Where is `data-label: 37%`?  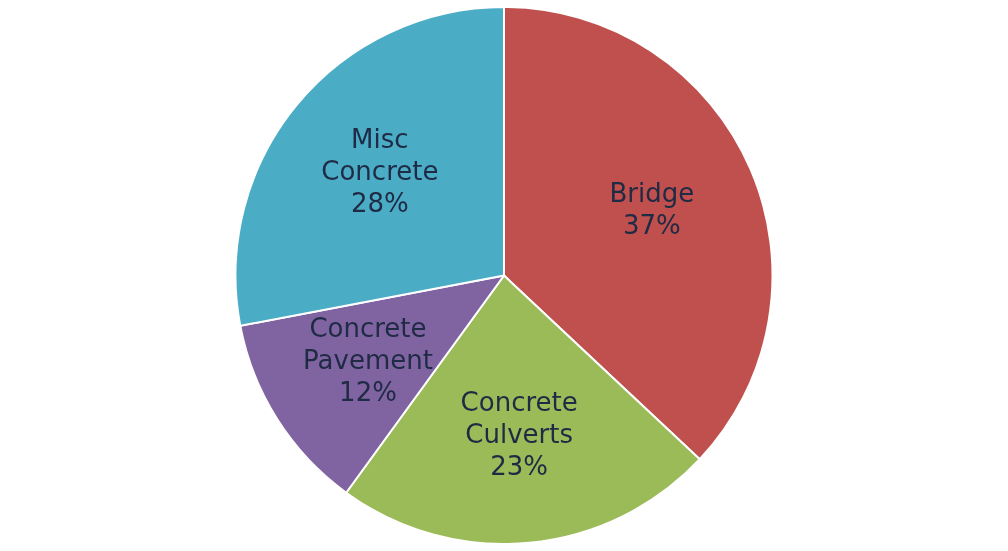 data-label: 37% is located at coordinates (651, 225).